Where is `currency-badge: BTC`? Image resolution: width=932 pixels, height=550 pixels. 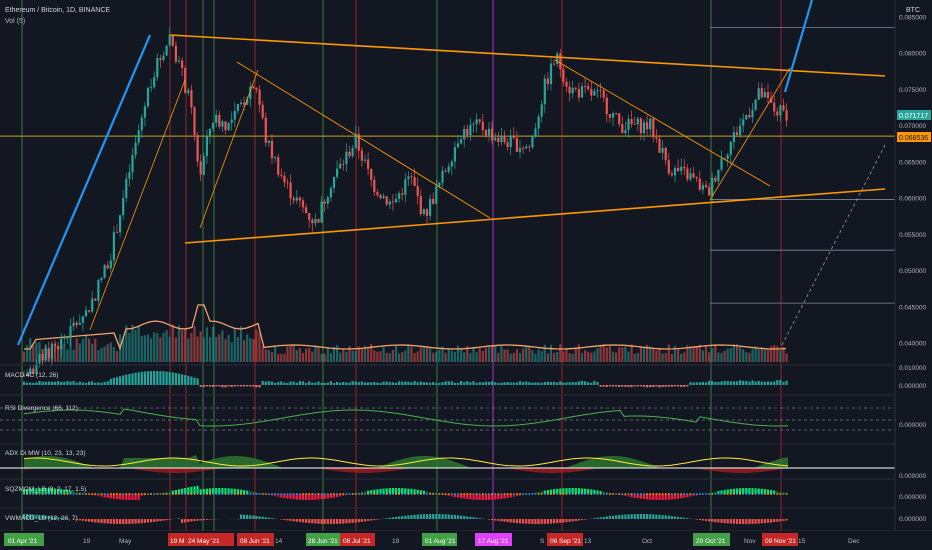
currency-badge: BTC is located at coordinates (913, 10).